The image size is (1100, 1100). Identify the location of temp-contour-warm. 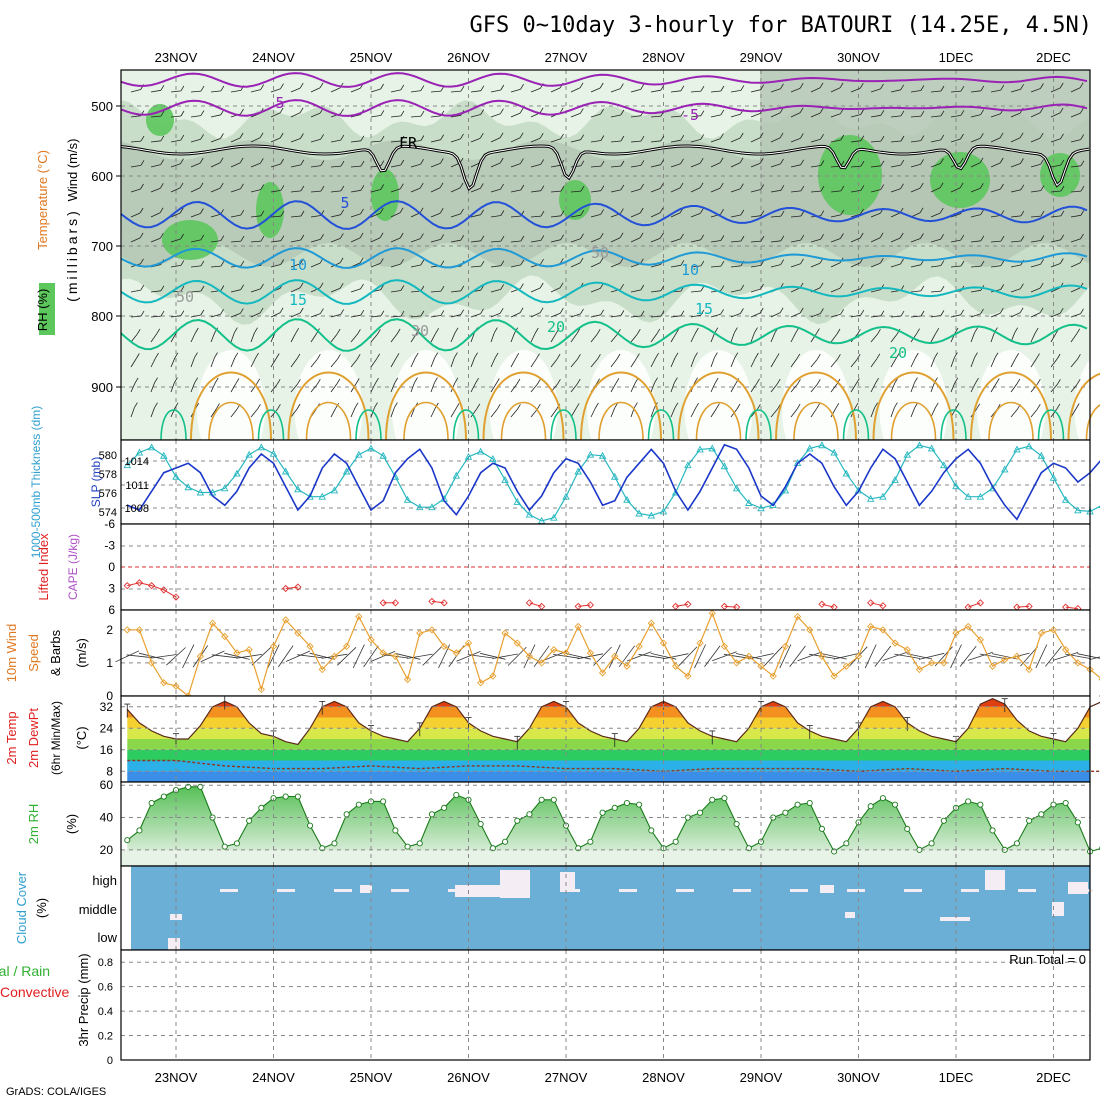
(1083, 407).